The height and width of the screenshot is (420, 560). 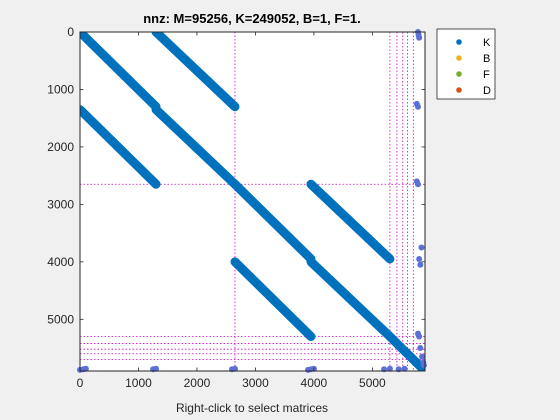 What do you see at coordinates (473, 91) in the screenshot?
I see `legend-item-d: D` at bounding box center [473, 91].